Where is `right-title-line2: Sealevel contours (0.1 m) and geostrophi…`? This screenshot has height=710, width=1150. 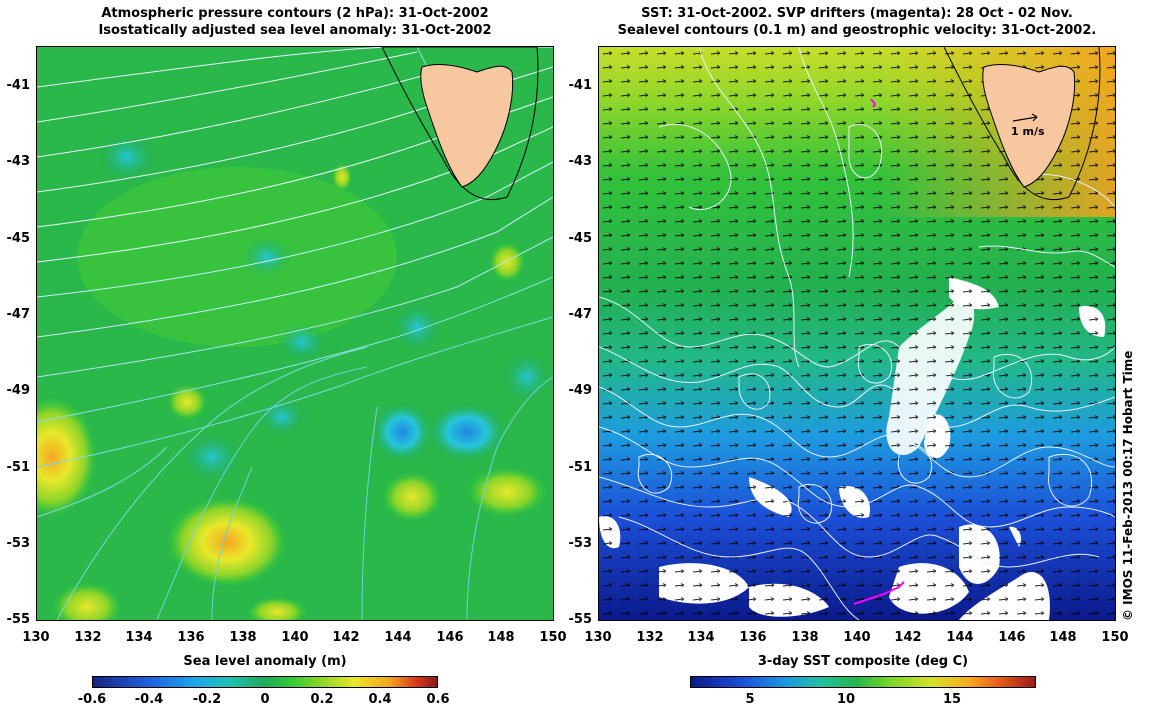
right-title-line2: Sealevel contours (0.1 m) and geostrophi… is located at coordinates (857, 30).